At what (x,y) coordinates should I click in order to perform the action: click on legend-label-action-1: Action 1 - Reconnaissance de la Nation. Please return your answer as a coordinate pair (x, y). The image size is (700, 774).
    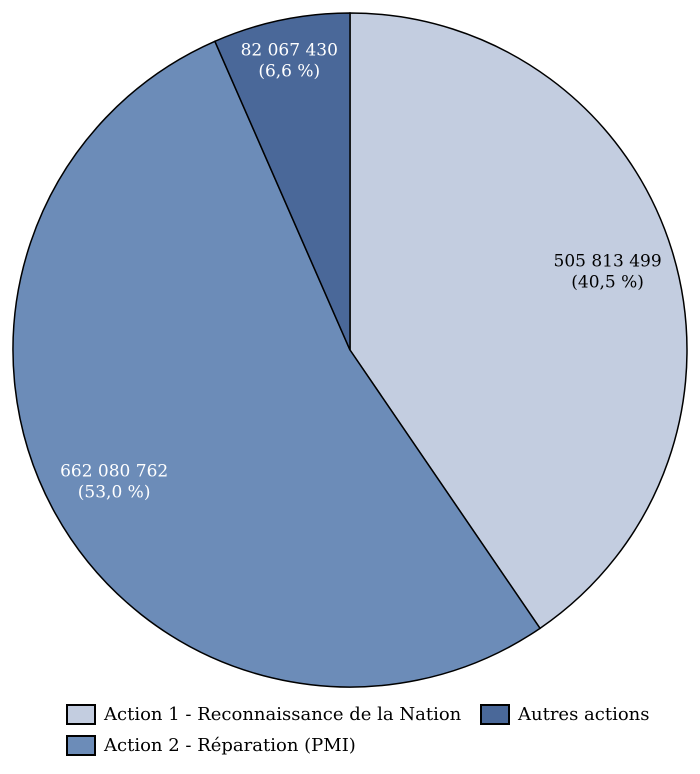
    Looking at the image, I should click on (283, 714).